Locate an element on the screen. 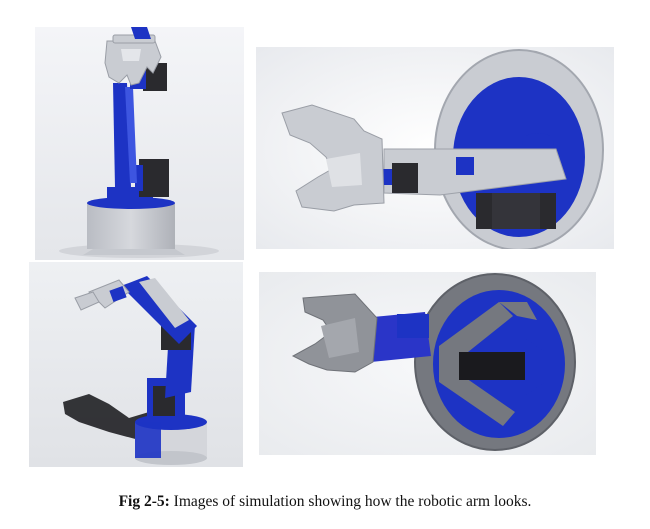 This screenshot has width=650, height=529. simulation-image-isometric-view is located at coordinates (136, 364).